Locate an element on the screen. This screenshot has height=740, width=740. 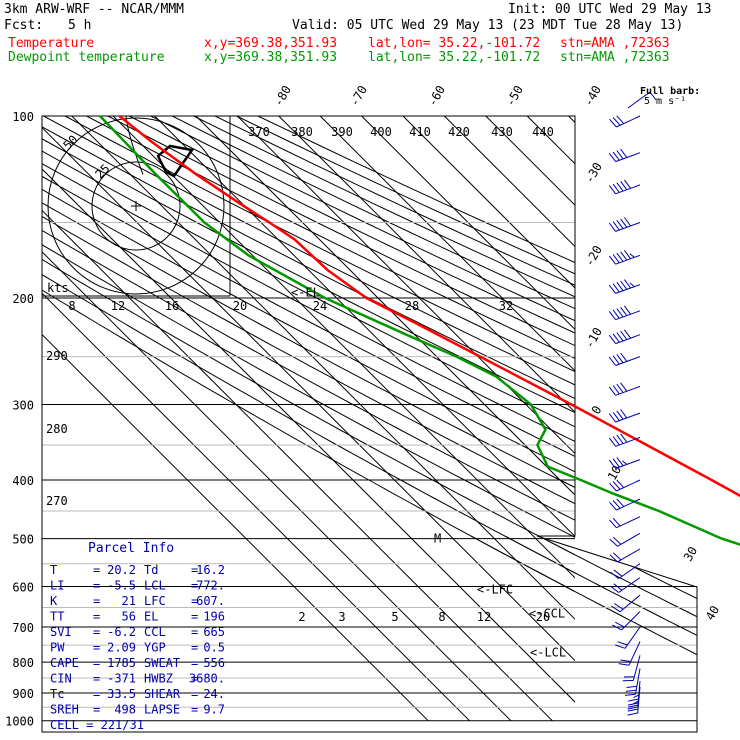
parcel-value: -371 is located at coordinates (121, 679).